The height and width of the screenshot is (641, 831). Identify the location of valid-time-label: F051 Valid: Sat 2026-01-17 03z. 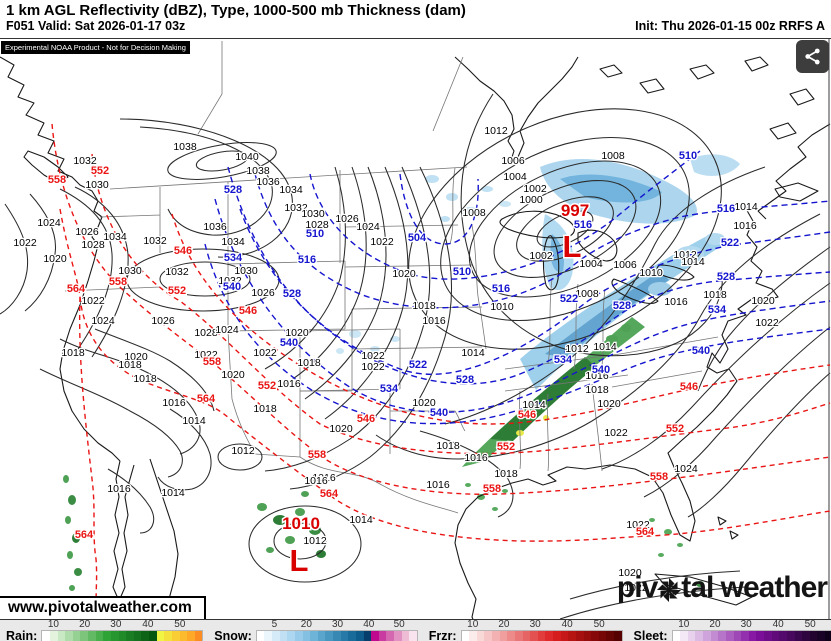
(96, 26).